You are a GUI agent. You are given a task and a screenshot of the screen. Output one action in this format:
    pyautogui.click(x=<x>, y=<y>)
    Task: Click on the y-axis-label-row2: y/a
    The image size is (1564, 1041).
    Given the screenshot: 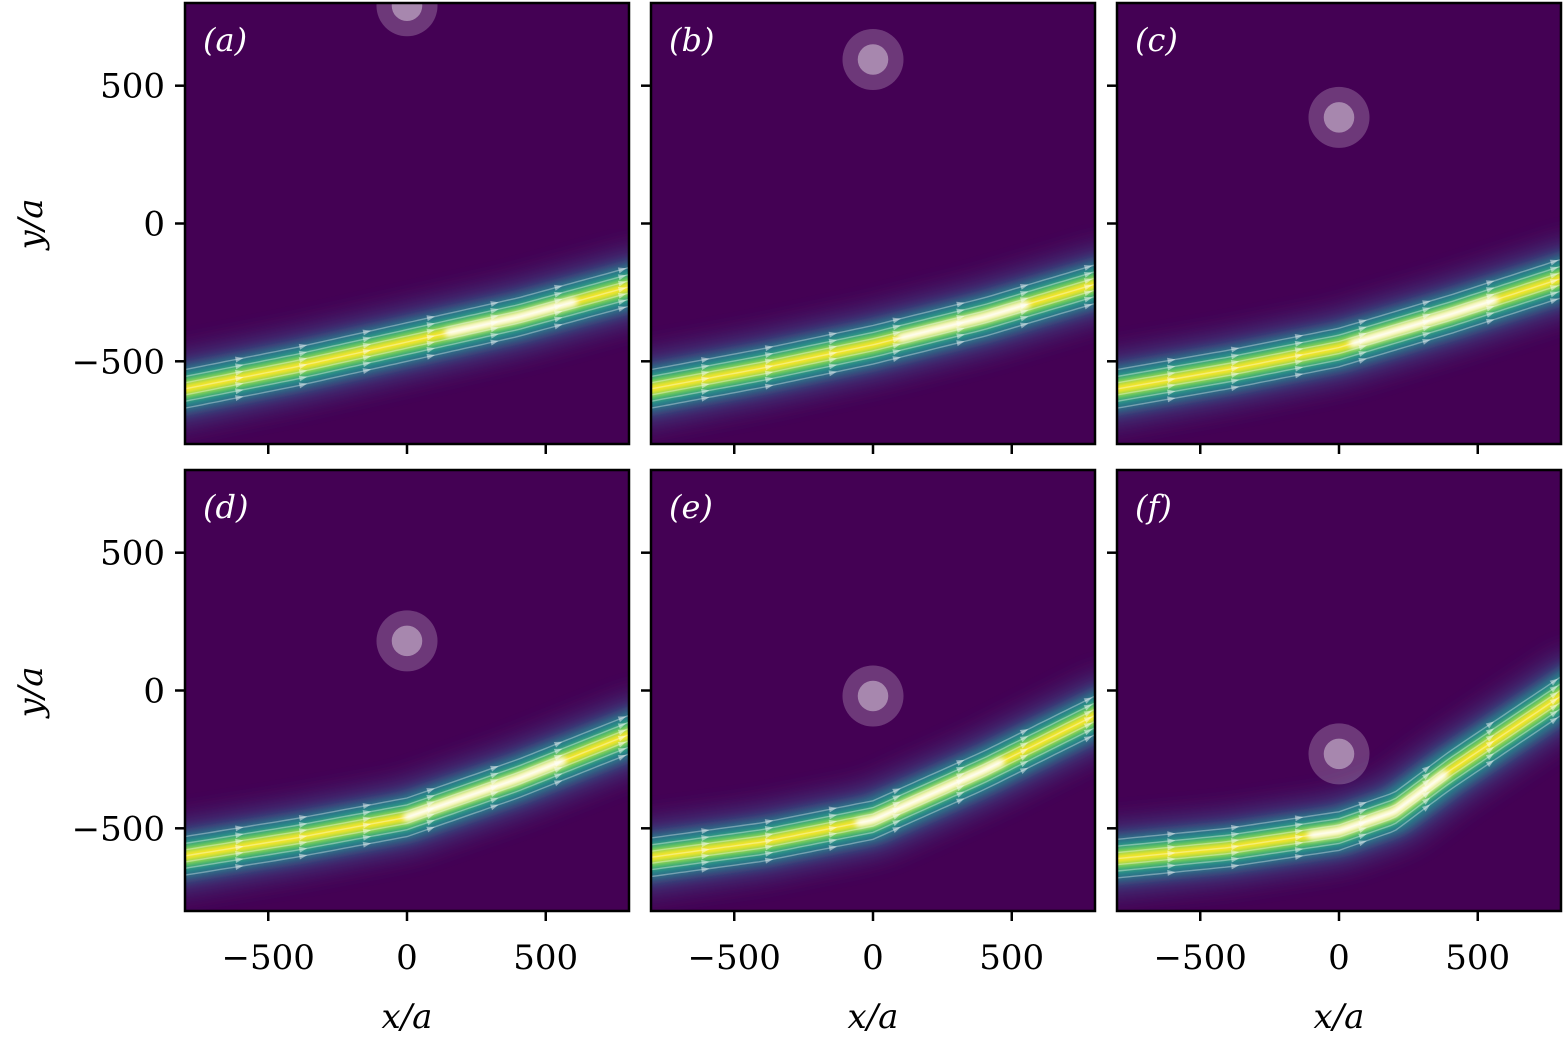 What is the action you would take?
    pyautogui.click(x=31, y=693)
    